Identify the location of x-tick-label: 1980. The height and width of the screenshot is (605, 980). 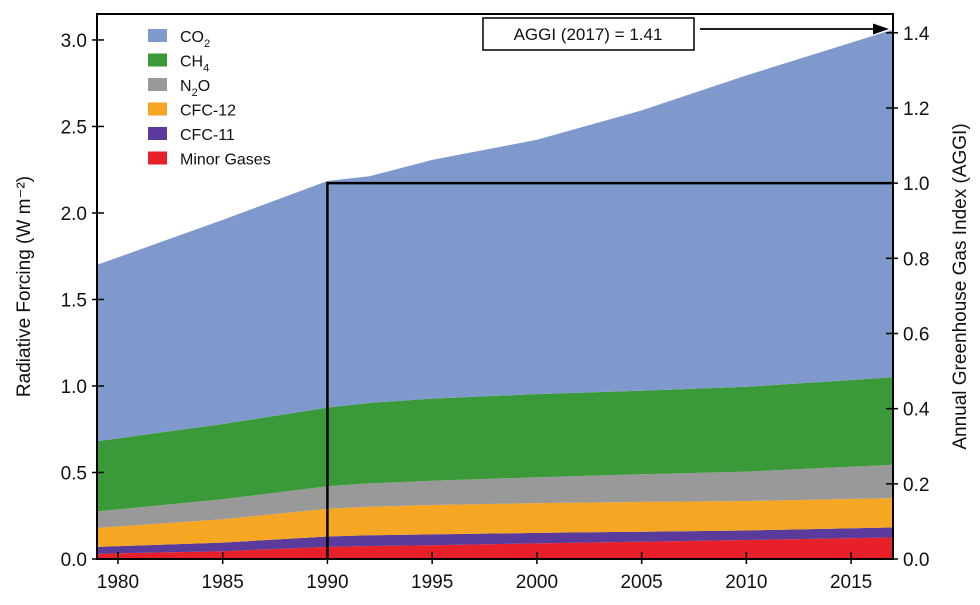
(118, 582).